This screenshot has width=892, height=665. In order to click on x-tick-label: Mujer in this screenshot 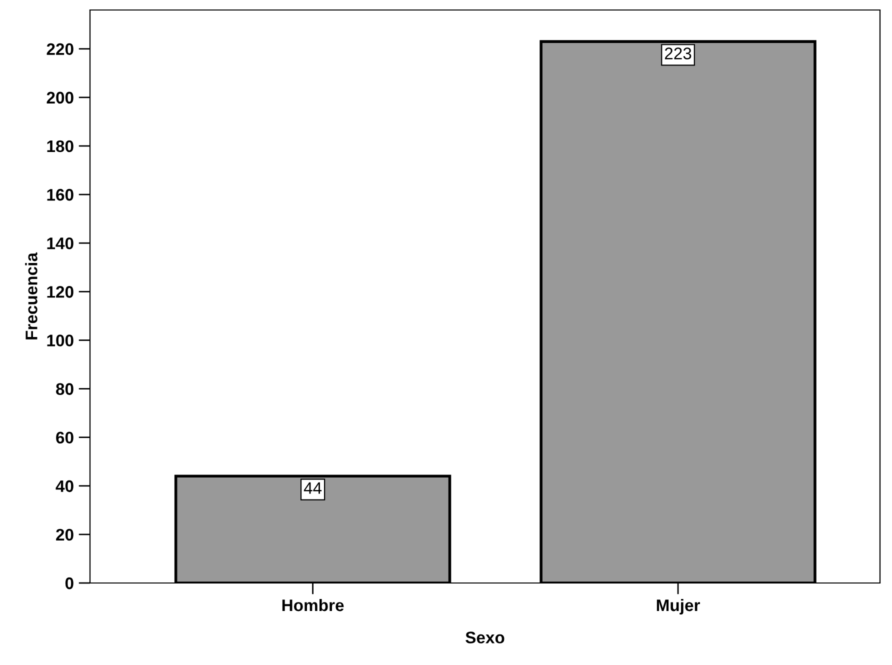, I will do `click(678, 606)`.